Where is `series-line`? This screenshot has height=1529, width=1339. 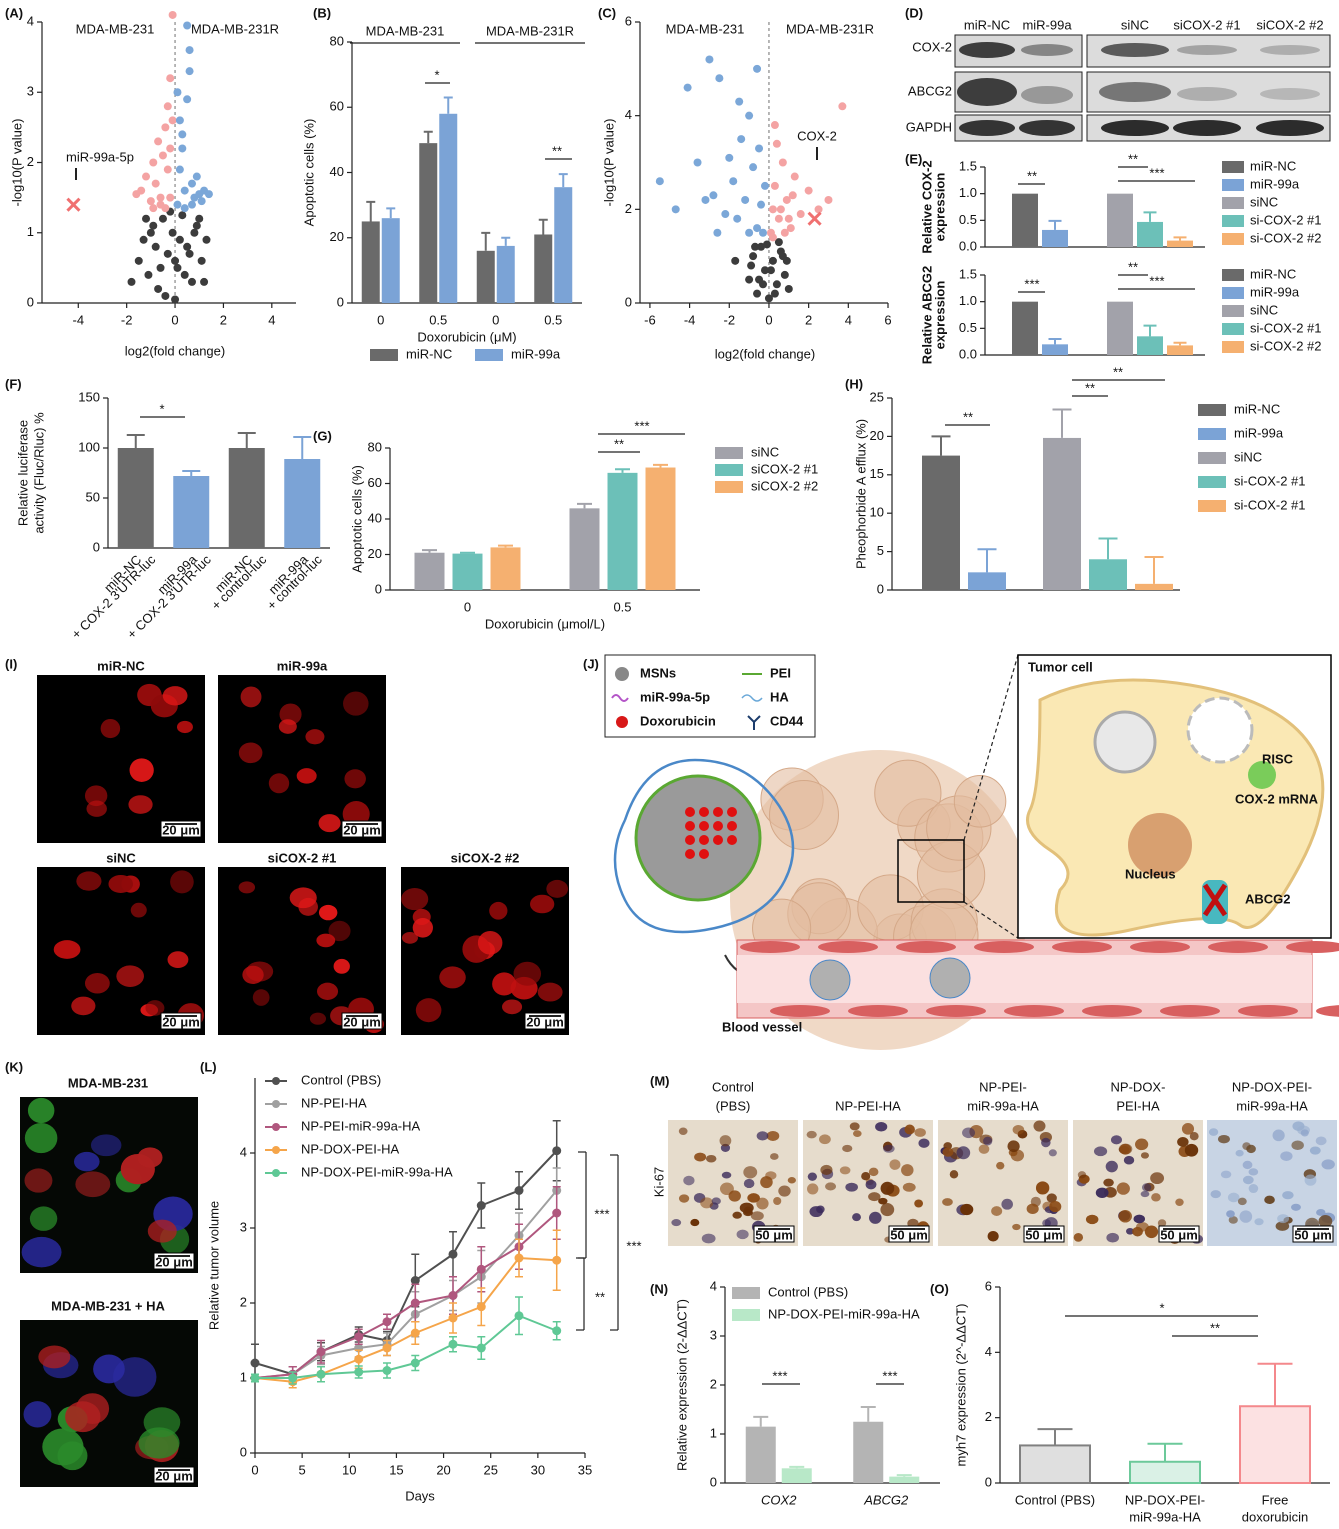
series-line is located at coordinates (406, 1295).